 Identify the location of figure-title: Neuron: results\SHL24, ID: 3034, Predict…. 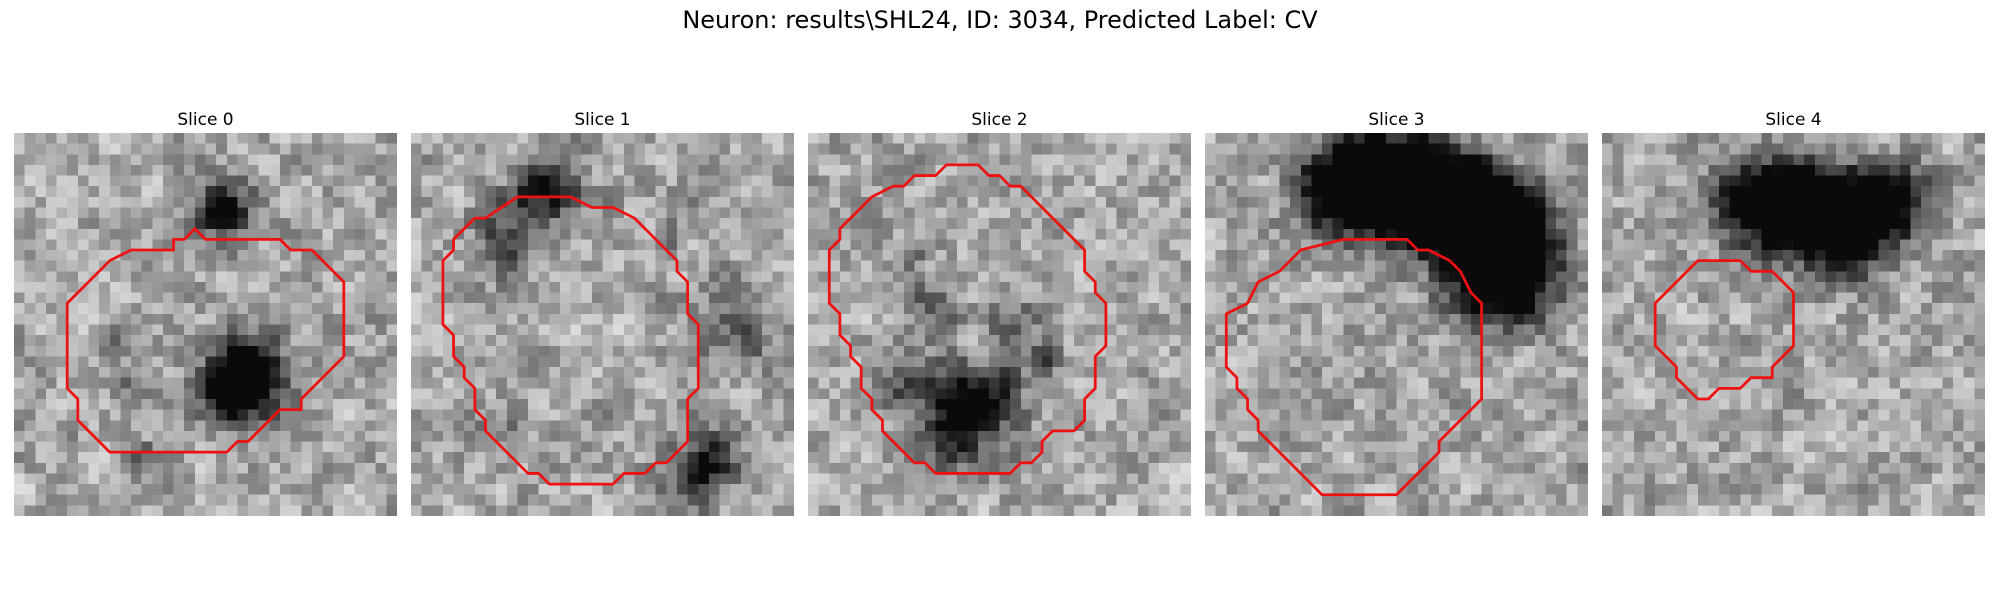
(1000, 20).